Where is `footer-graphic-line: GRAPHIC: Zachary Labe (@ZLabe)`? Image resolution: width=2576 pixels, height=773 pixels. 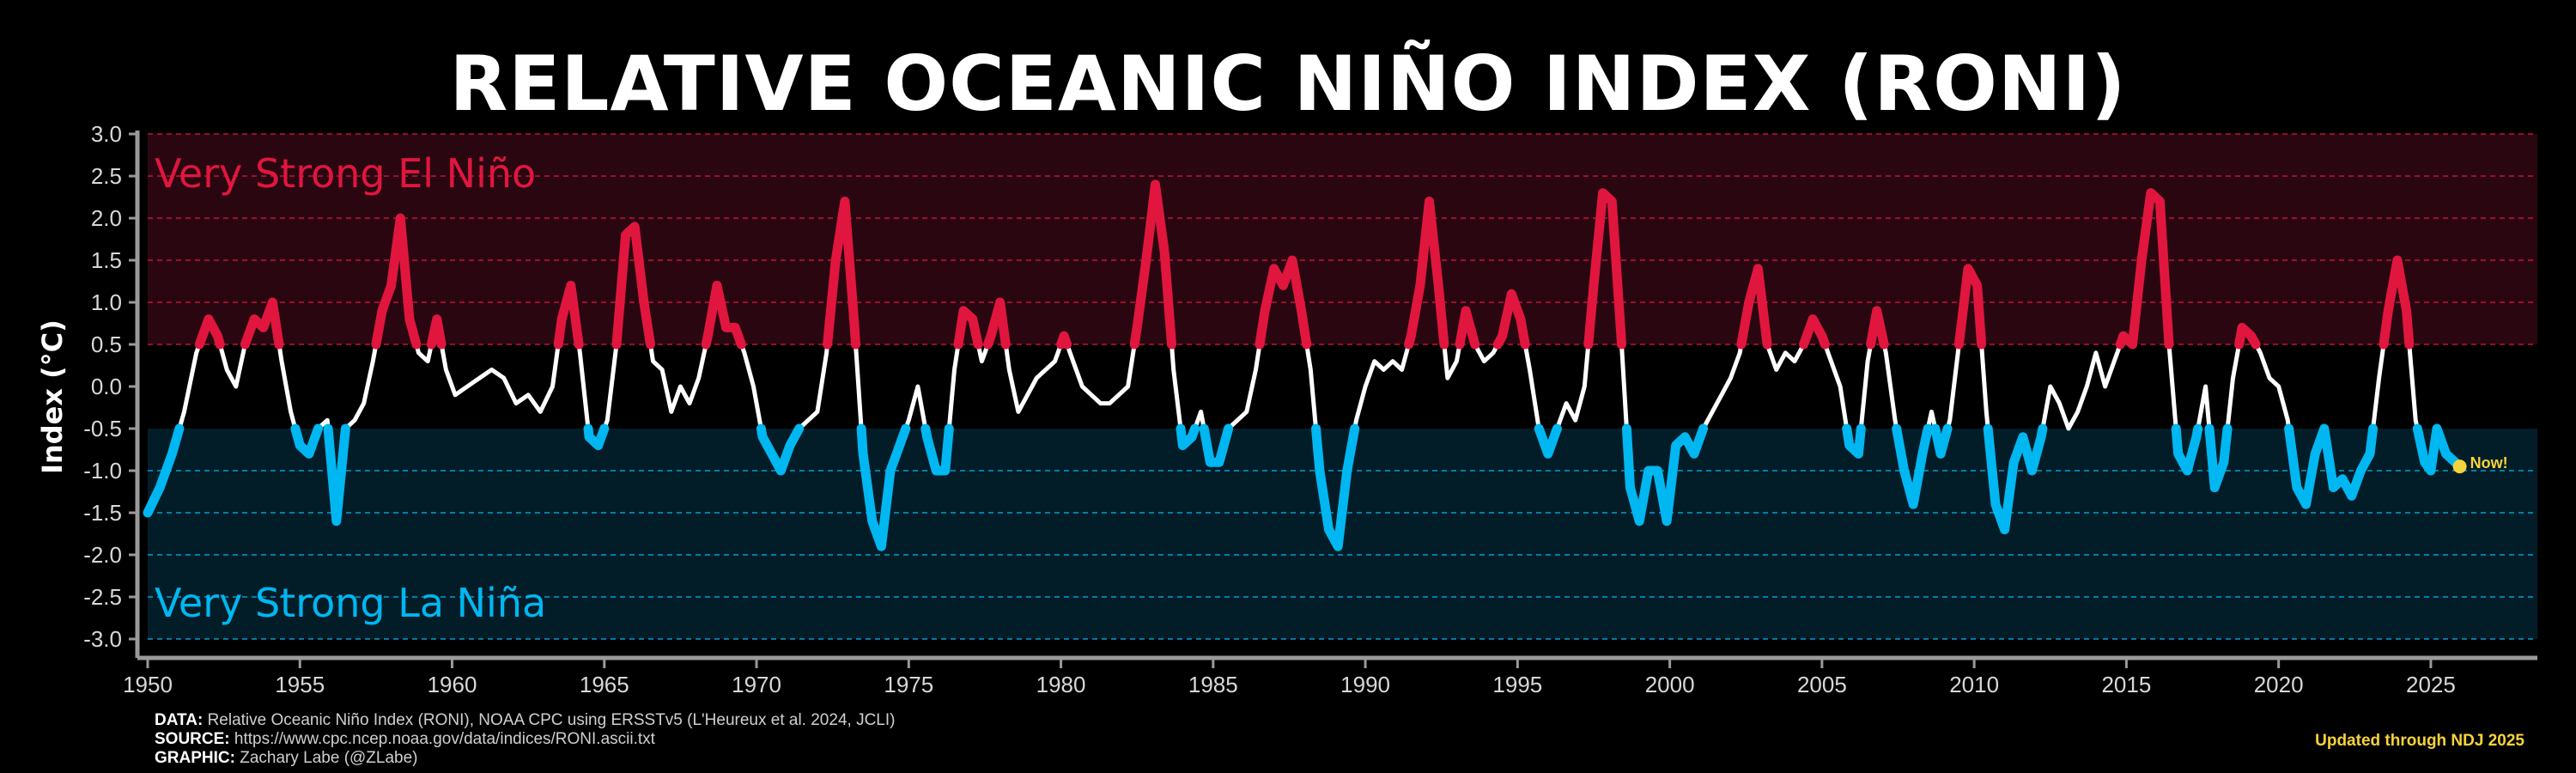 footer-graphic-line: GRAPHIC: Zachary Labe (@ZLabe) is located at coordinates (525, 758).